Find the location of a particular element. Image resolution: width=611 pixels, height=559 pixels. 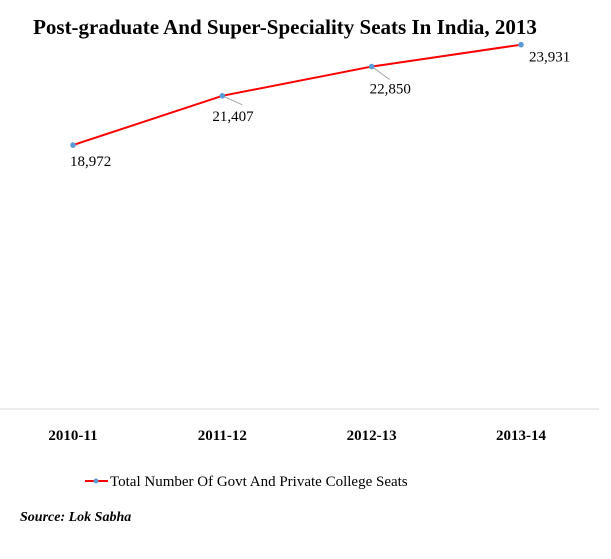

x-tick-label: 2013-14 is located at coordinates (521, 436).